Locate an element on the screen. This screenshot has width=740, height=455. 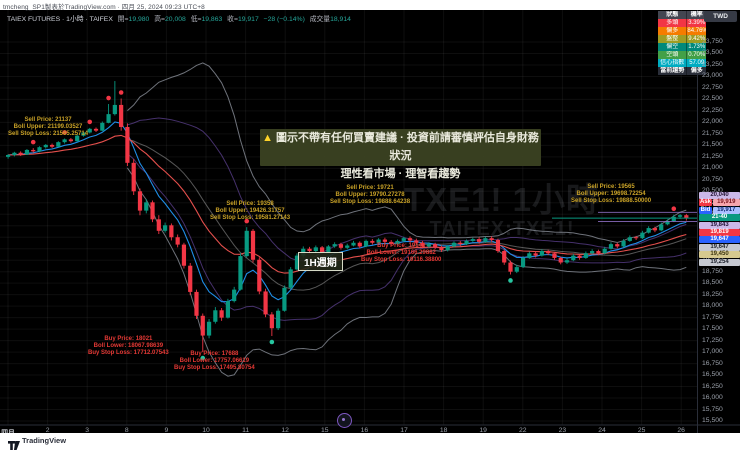
status-label: 狀態 is located at coordinates (672, 15).